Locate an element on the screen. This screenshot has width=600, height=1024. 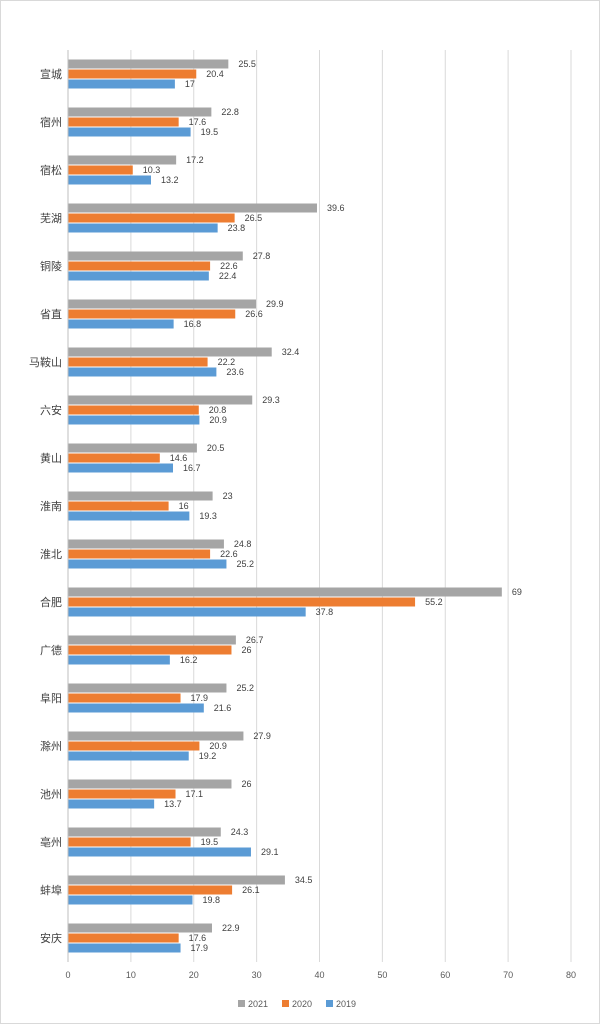
bar-2019-滁州 is located at coordinates (128, 756).